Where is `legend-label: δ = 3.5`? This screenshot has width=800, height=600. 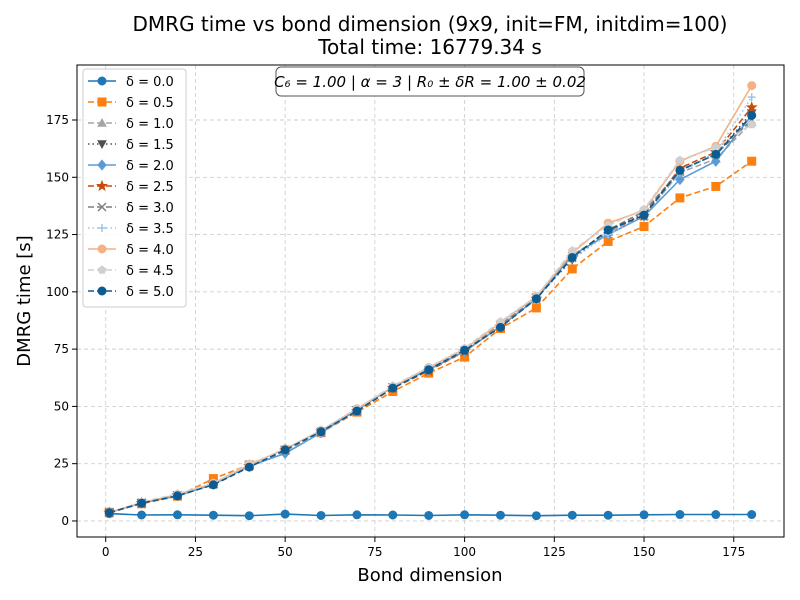 legend-label: δ = 3.5 is located at coordinates (150, 229).